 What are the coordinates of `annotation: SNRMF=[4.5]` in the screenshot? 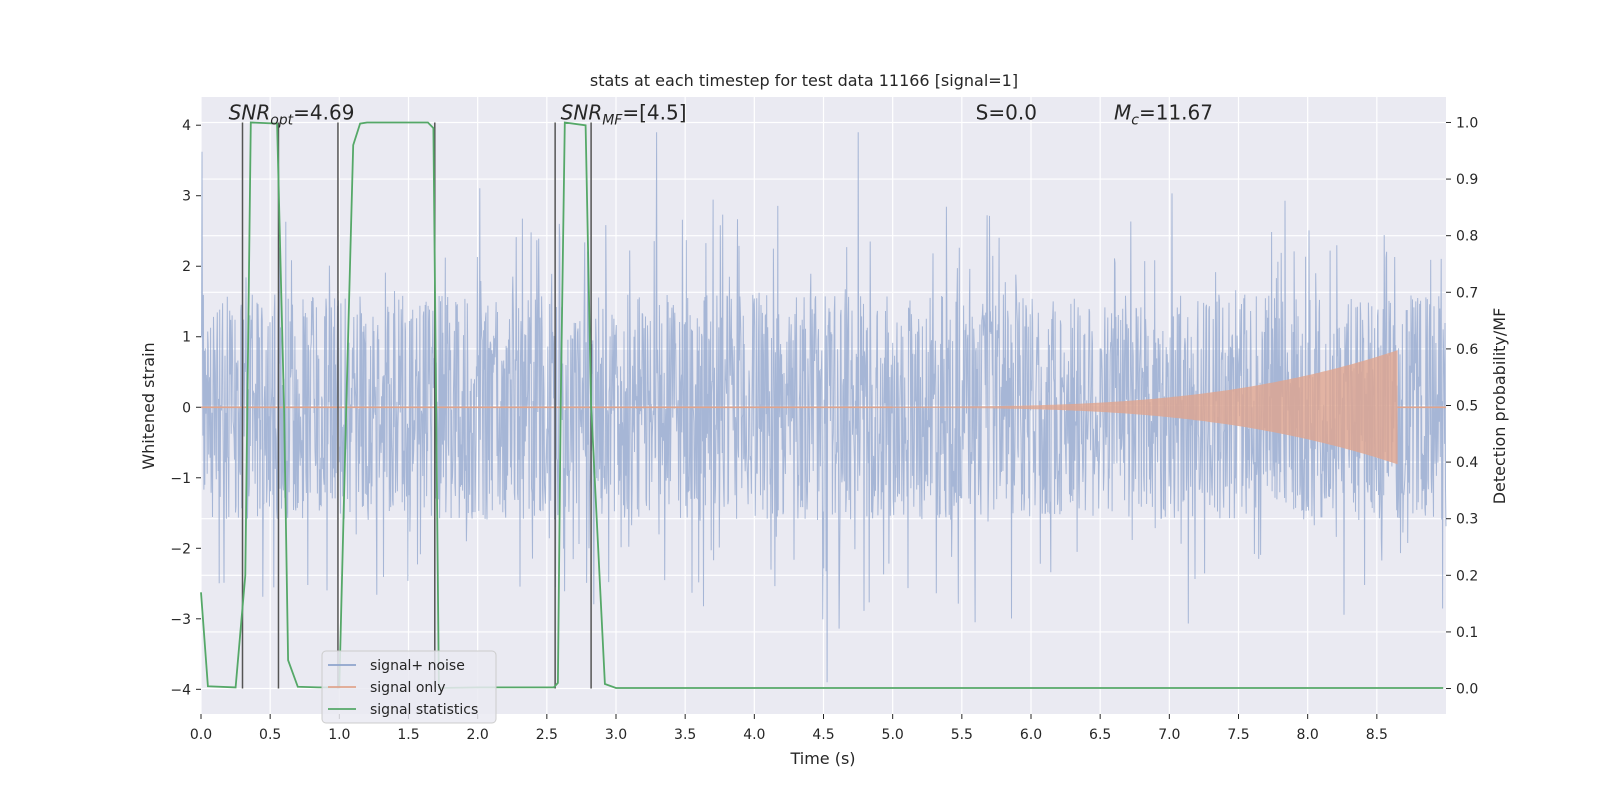 It's located at (624, 115).